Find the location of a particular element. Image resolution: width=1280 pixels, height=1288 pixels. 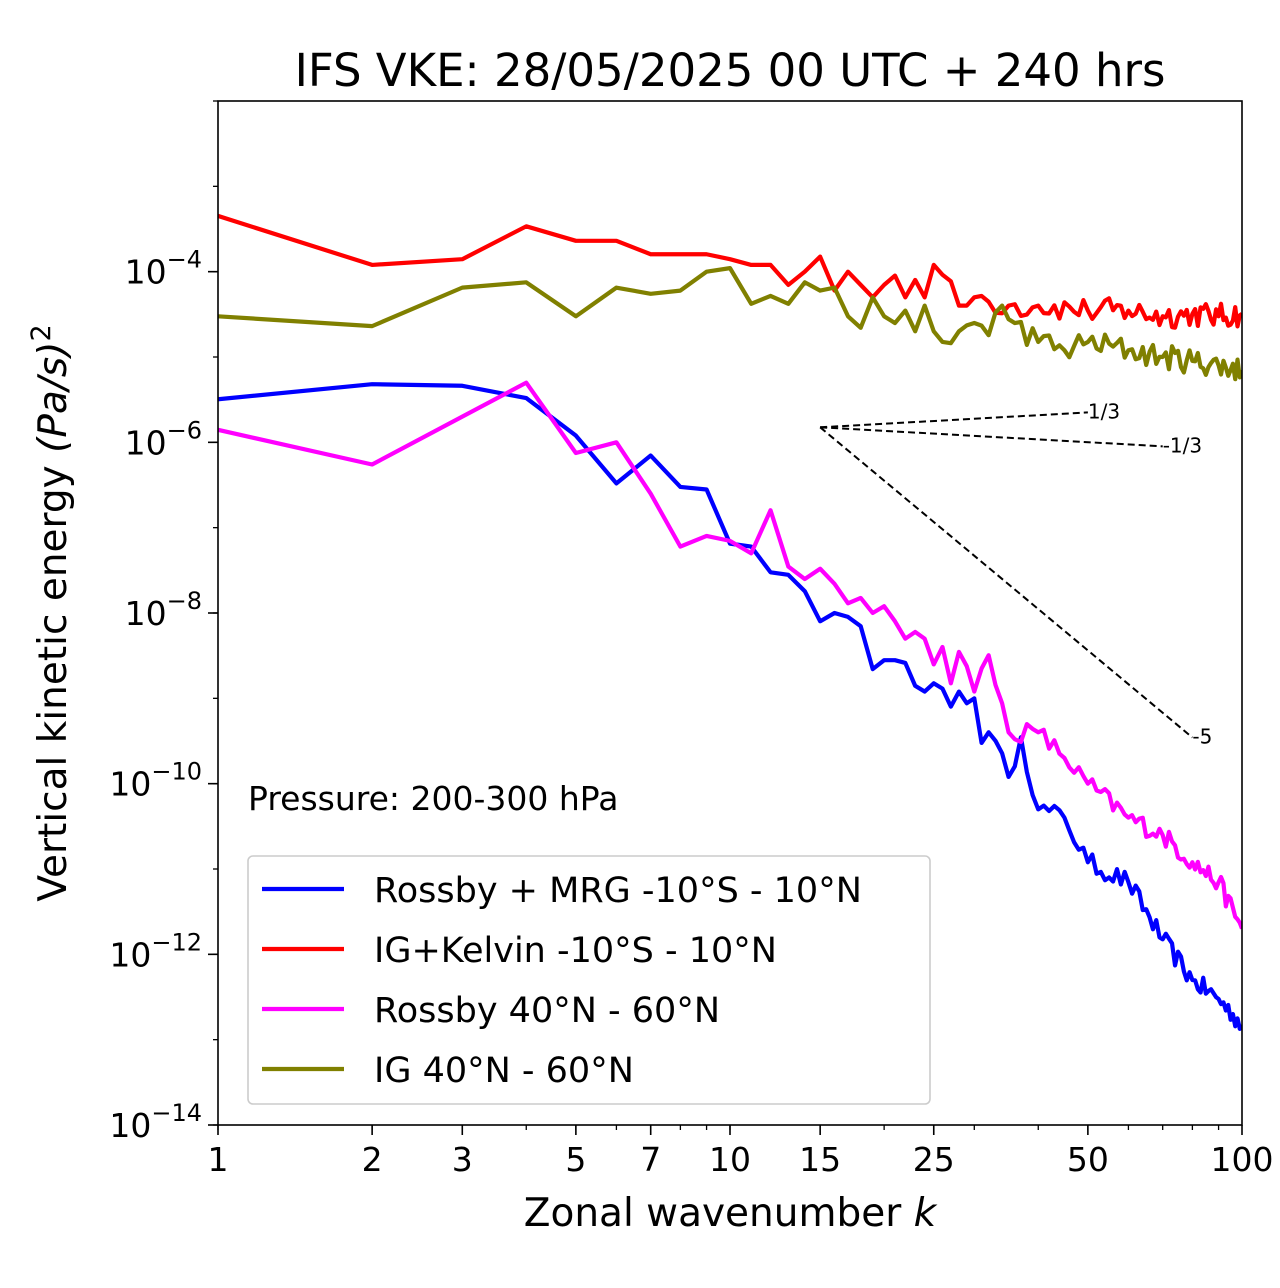

x-tick-label: 5 is located at coordinates (575, 1159).